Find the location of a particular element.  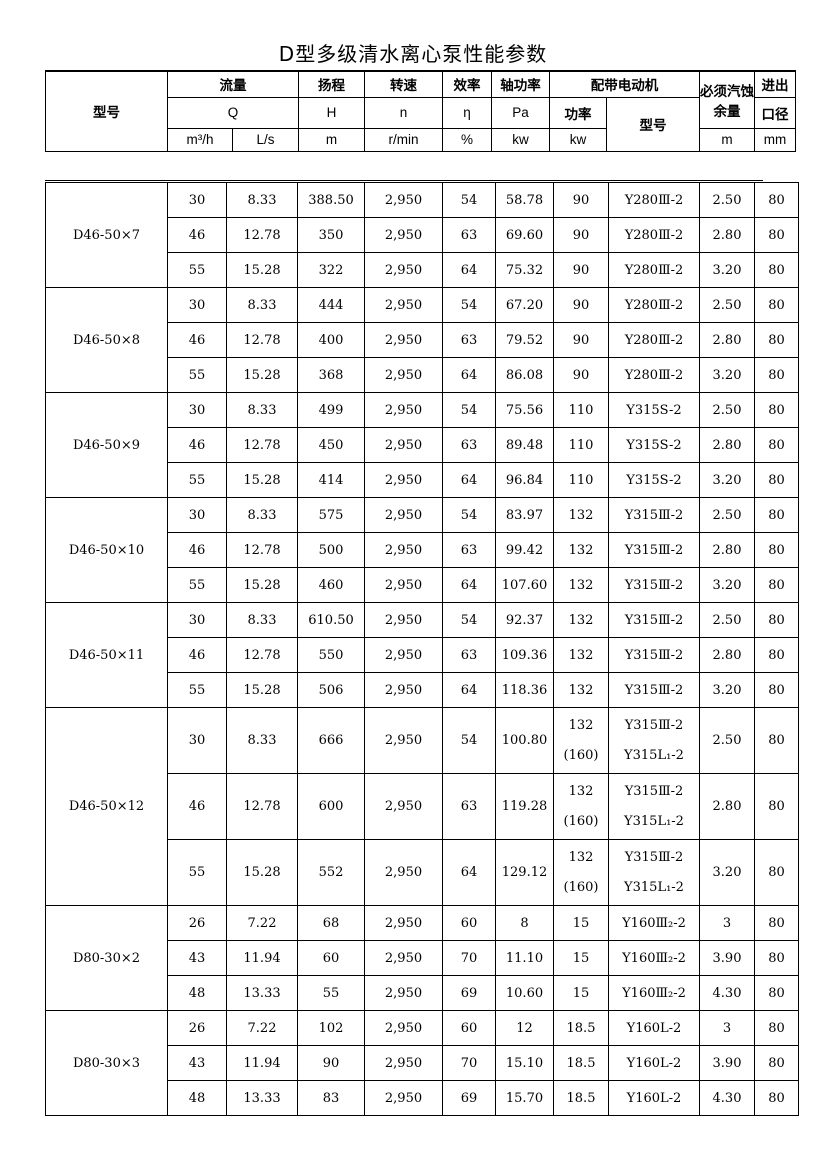

cell-npsh: 4.30 is located at coordinates (727, 993).